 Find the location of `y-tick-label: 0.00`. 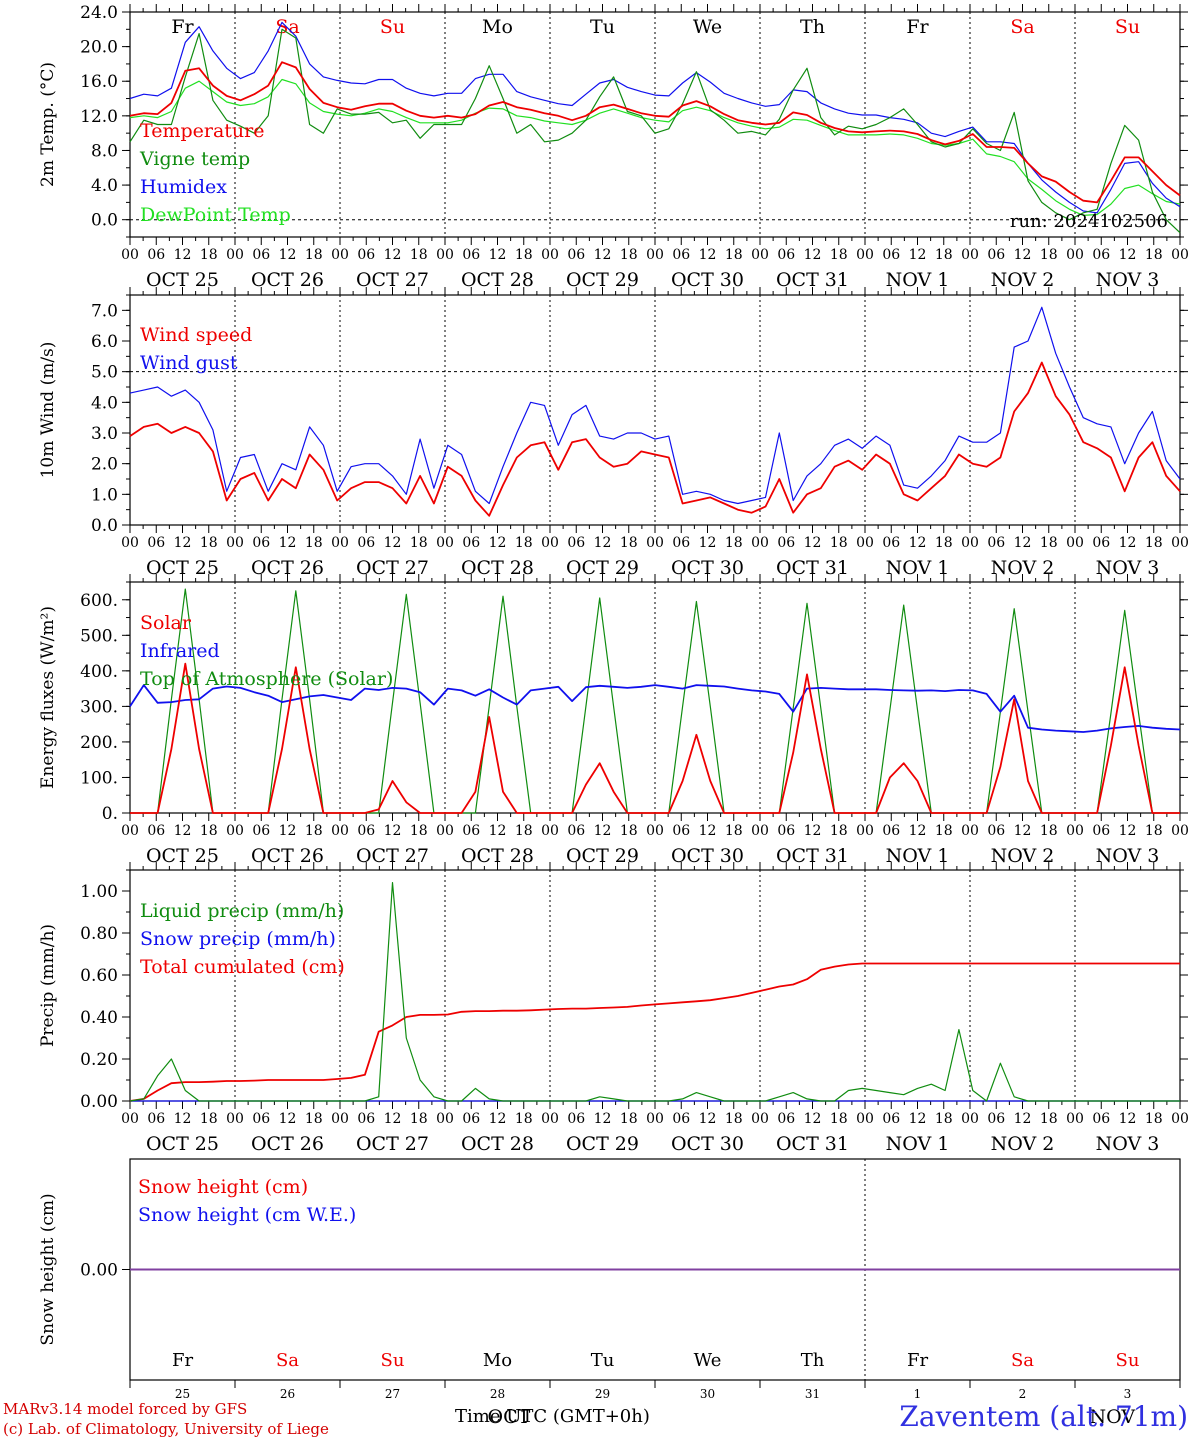

y-tick-label: 0.00 is located at coordinates (99, 1271).